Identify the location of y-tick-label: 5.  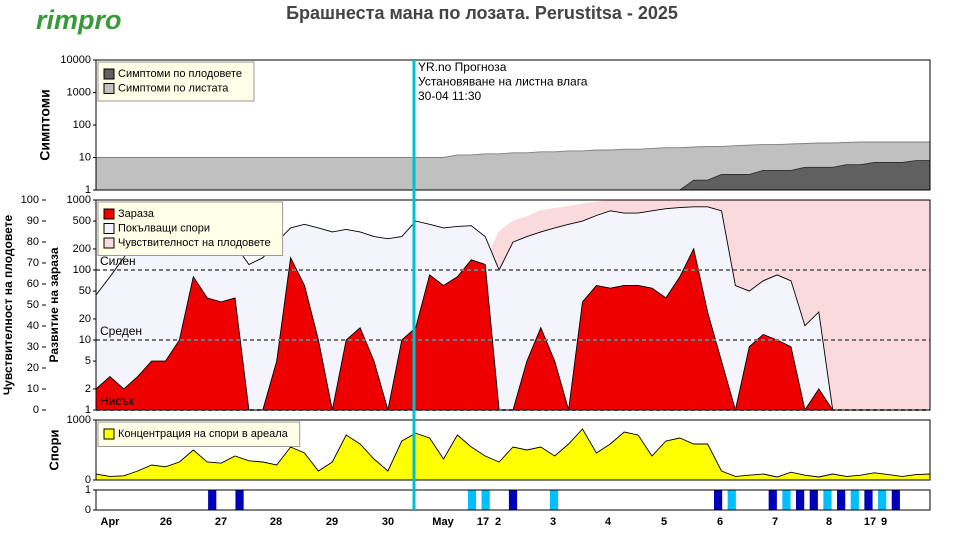
(88, 361).